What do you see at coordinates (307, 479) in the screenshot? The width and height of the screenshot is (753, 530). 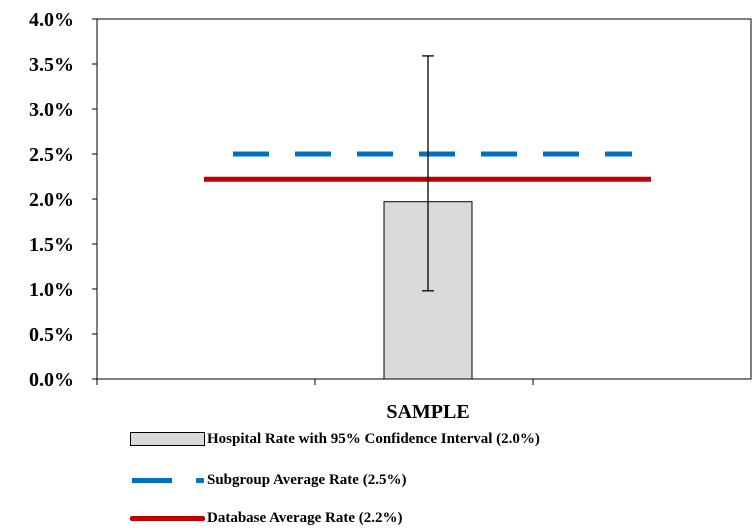 I see `legend-label-subgroup-average: Subgroup Average Rate (2.5%)` at bounding box center [307, 479].